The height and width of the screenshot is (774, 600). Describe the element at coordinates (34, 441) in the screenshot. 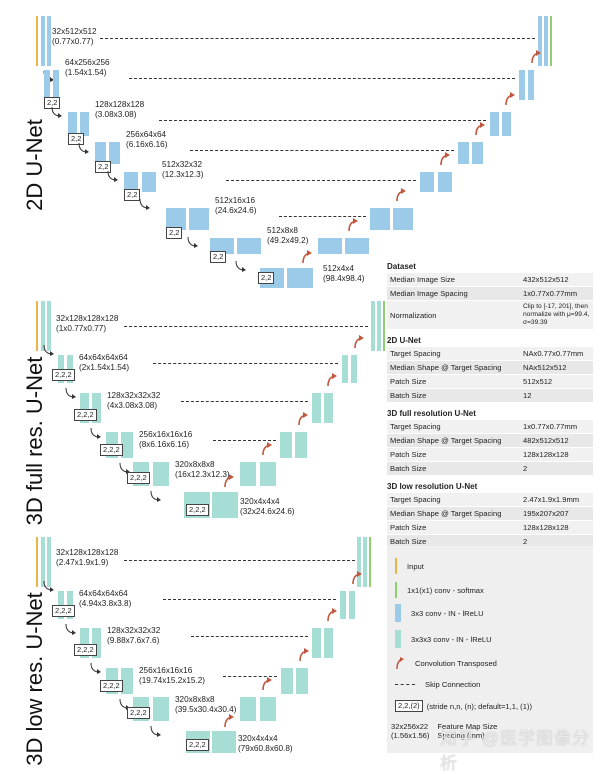

I see `title-3d-full-unet: 3D full res. U-Net` at that location.